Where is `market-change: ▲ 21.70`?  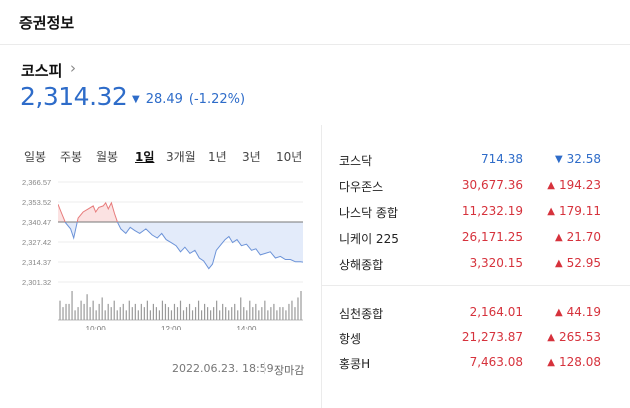
market-change: ▲ 21.70 is located at coordinates (578, 237).